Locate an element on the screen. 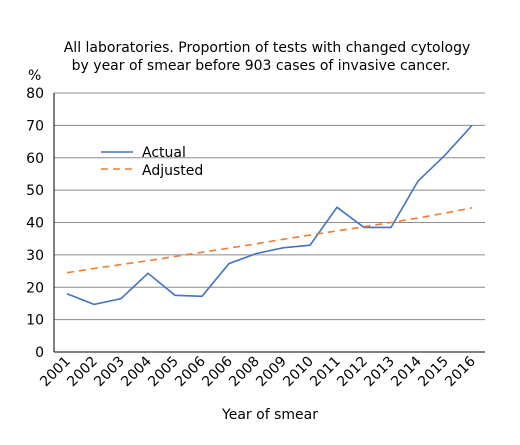  x-tick-label: 2008 is located at coordinates (244, 372).